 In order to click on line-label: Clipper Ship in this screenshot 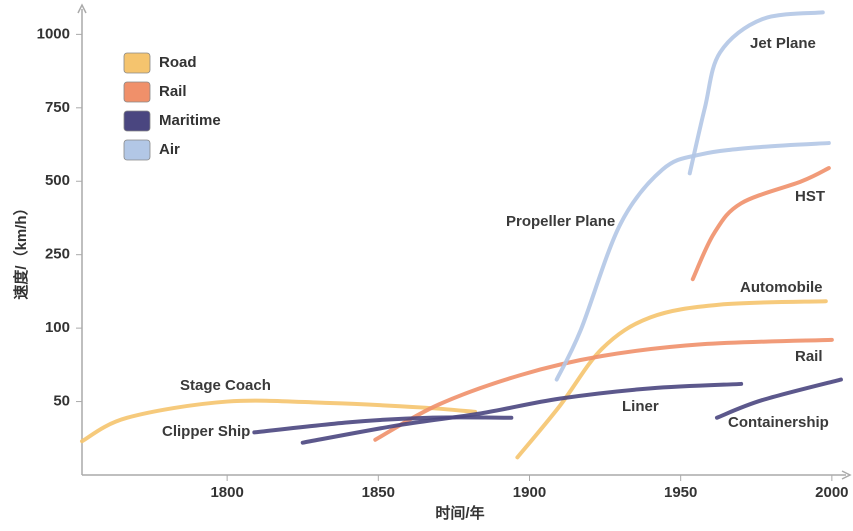, I will do `click(206, 431)`.